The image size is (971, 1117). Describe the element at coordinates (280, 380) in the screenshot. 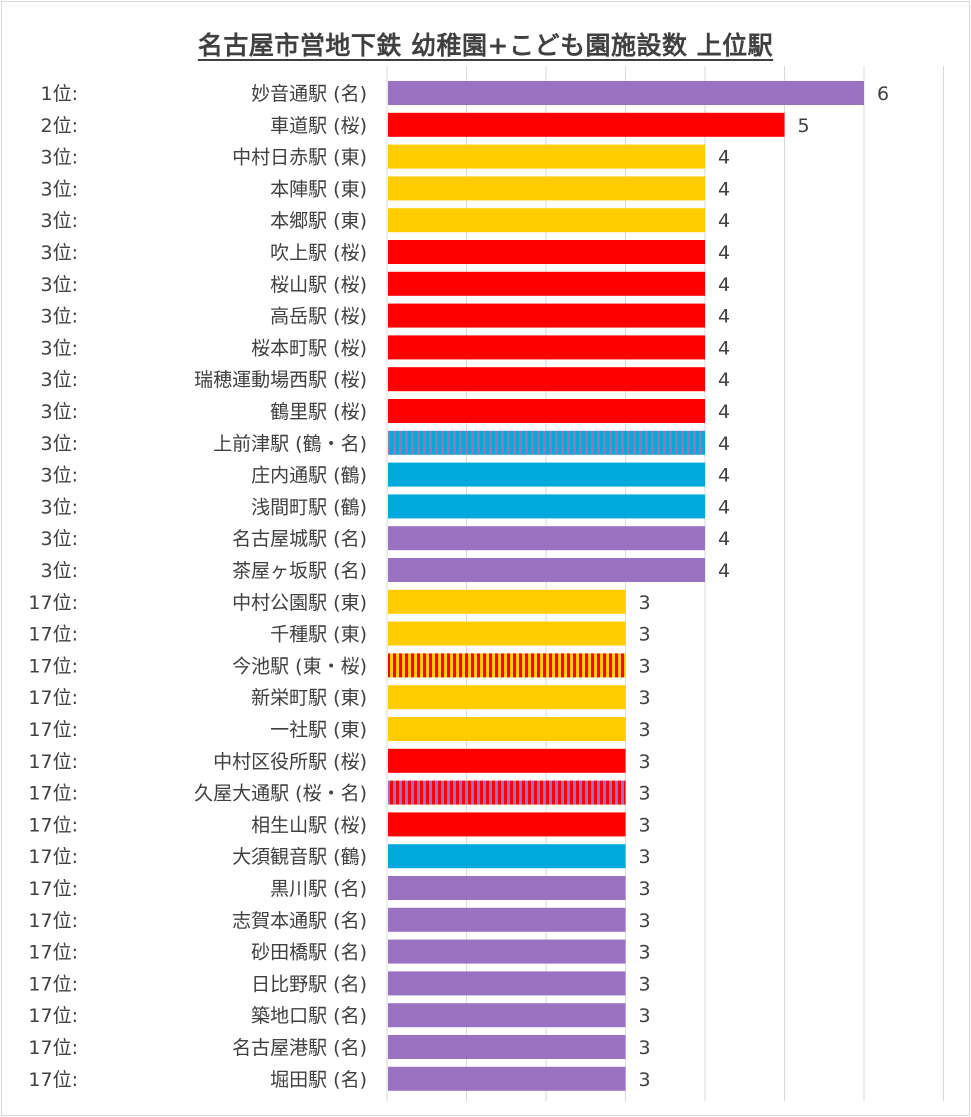

I see `station-label: 瑞穂運動場西駅 (桜)` at that location.